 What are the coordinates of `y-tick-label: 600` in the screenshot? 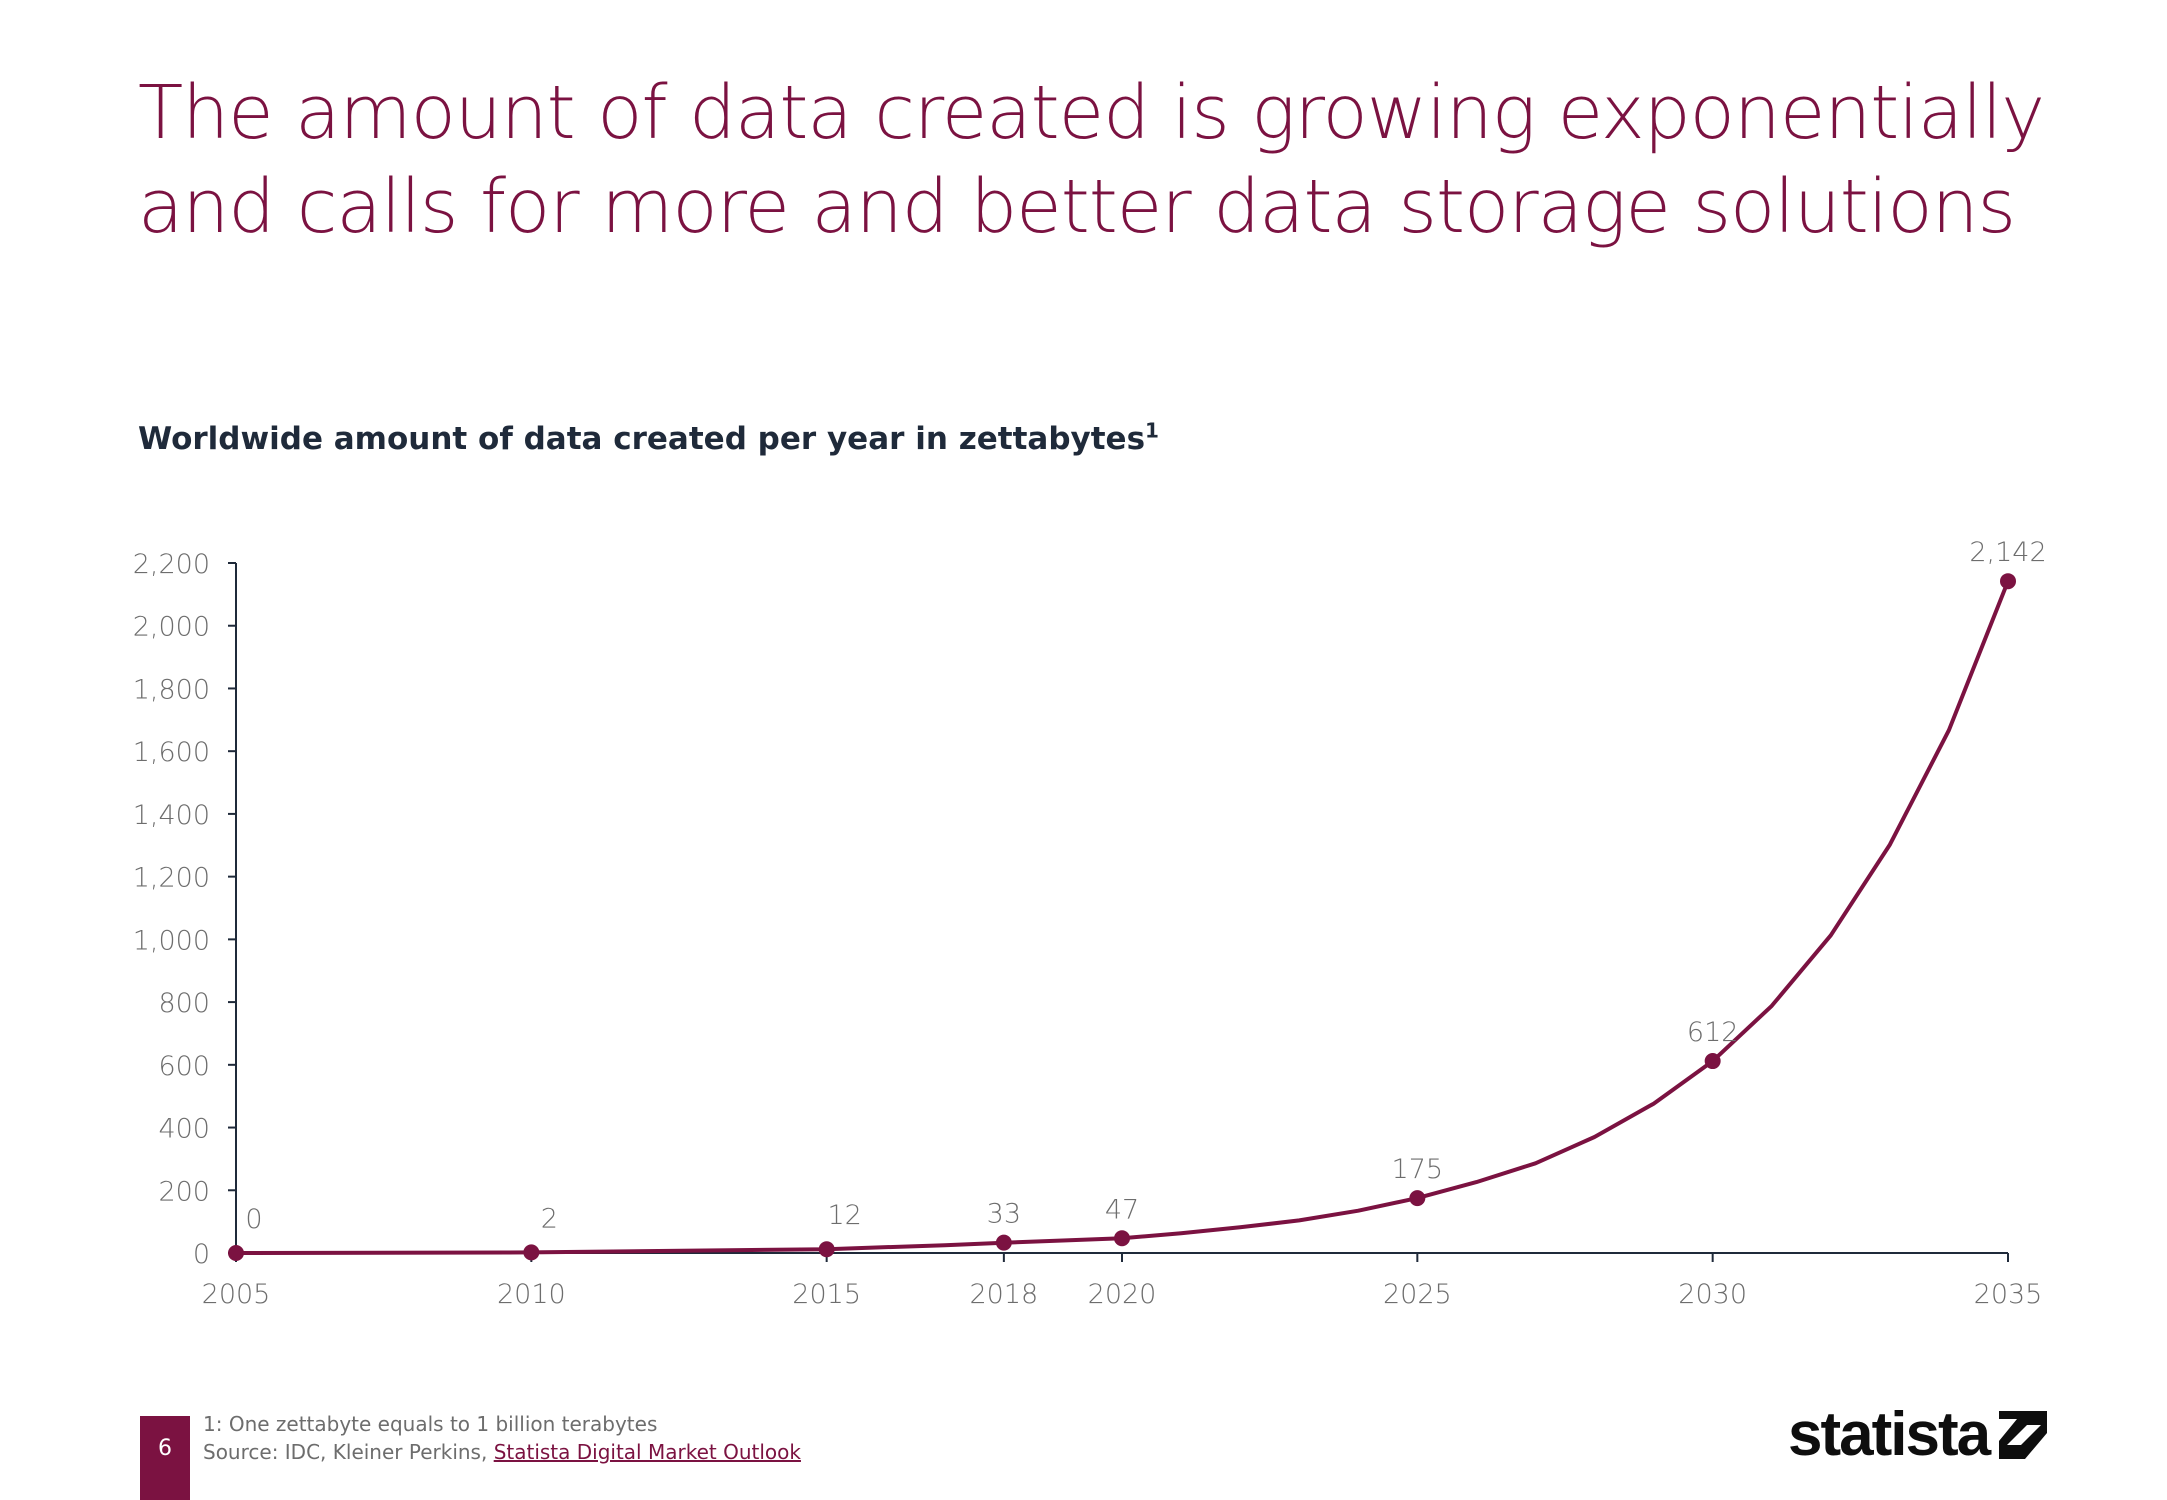 It's located at (184, 1066).